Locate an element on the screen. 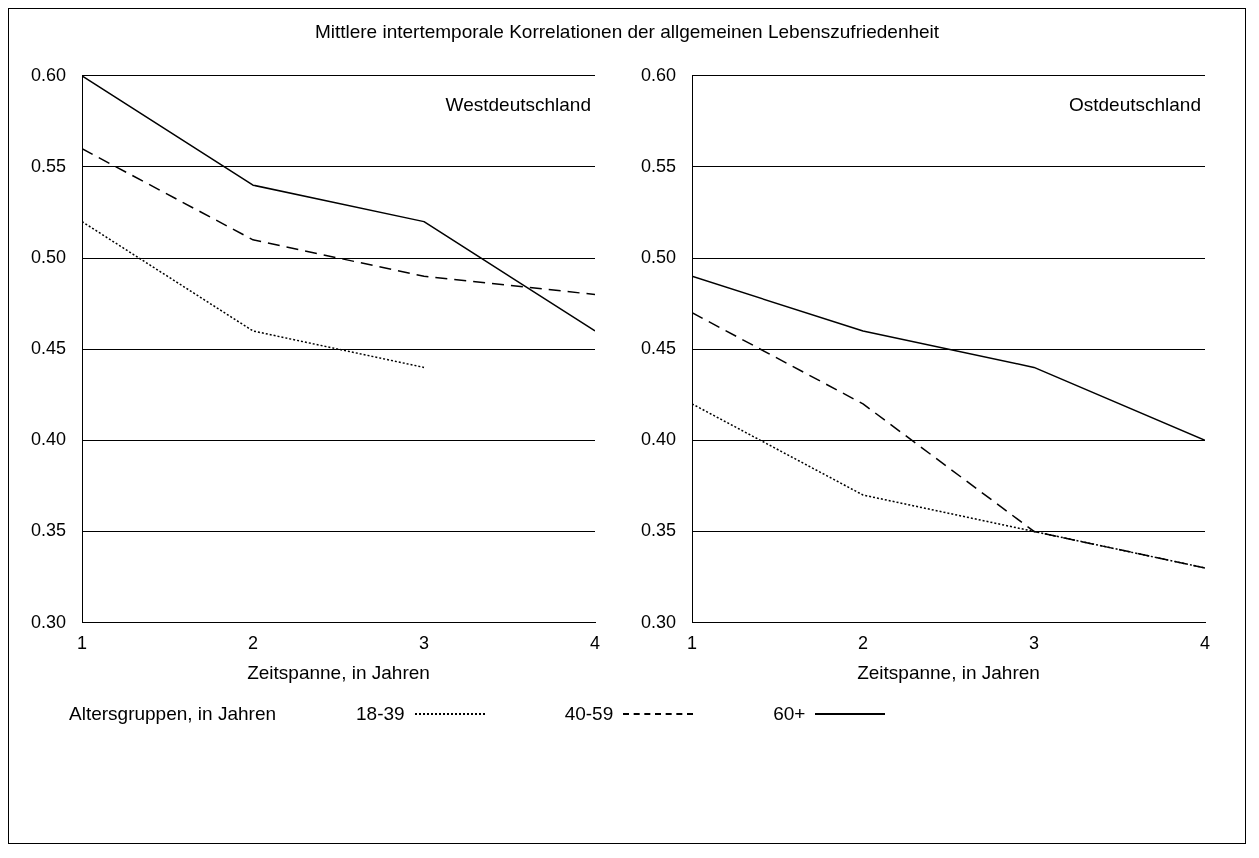 The height and width of the screenshot is (858, 1259). legend-label: 18-39 is located at coordinates (380, 714).